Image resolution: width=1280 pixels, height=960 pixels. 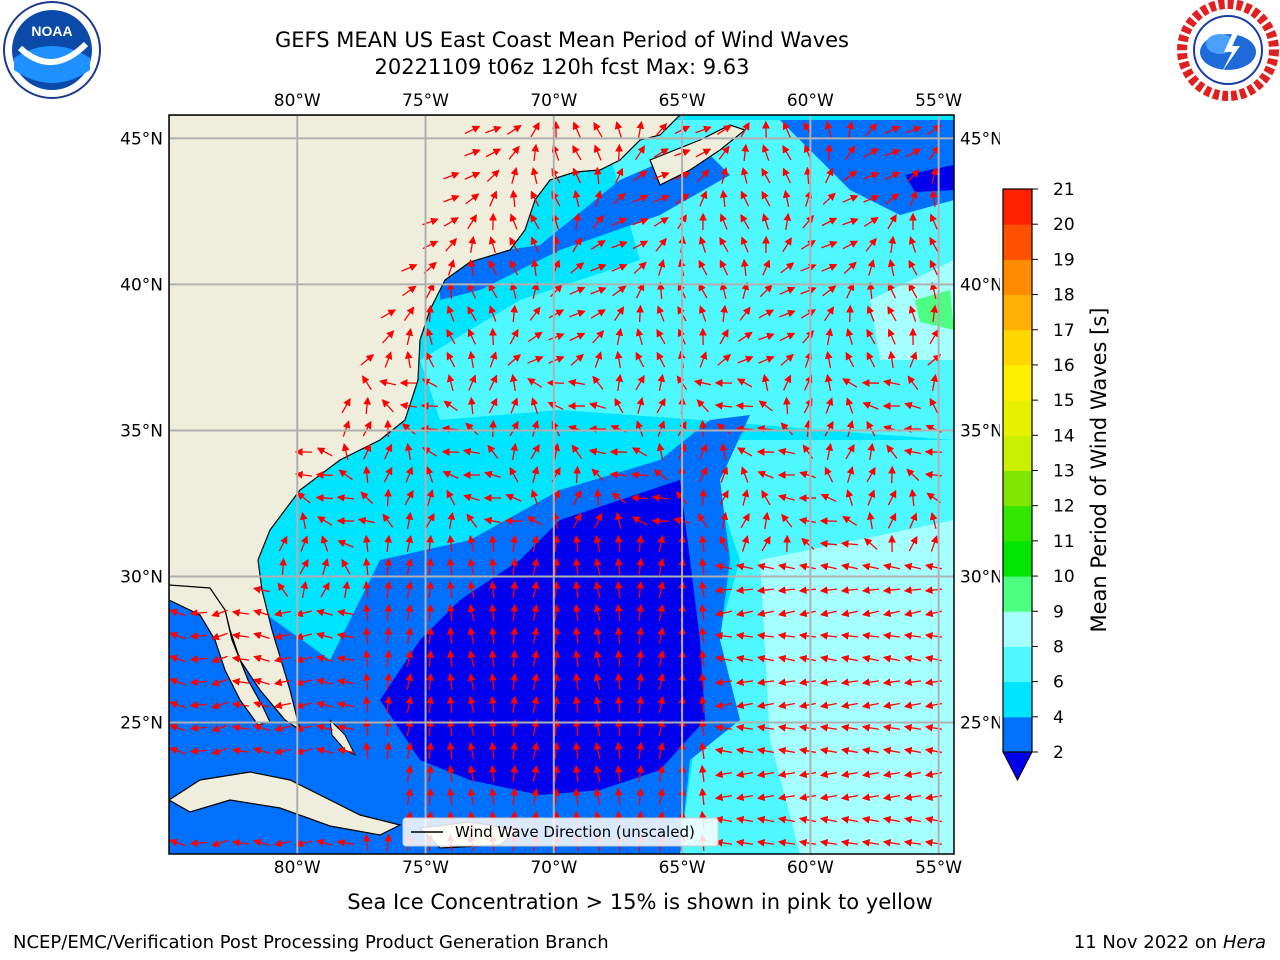 What do you see at coordinates (1058, 647) in the screenshot?
I see `colorbar-tick-label: 8` at bounding box center [1058, 647].